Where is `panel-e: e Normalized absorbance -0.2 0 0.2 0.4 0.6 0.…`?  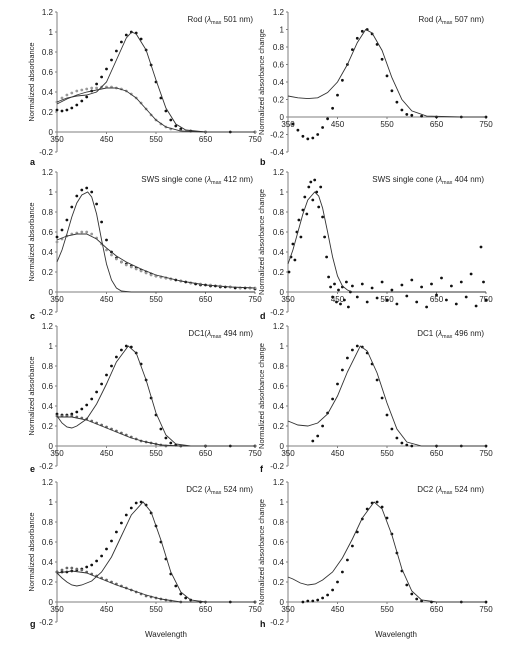 panel-e: e Normalized absorbance -0.2 0 0.2 0.4 0.6 0.… is located at coordinates (144, 398).